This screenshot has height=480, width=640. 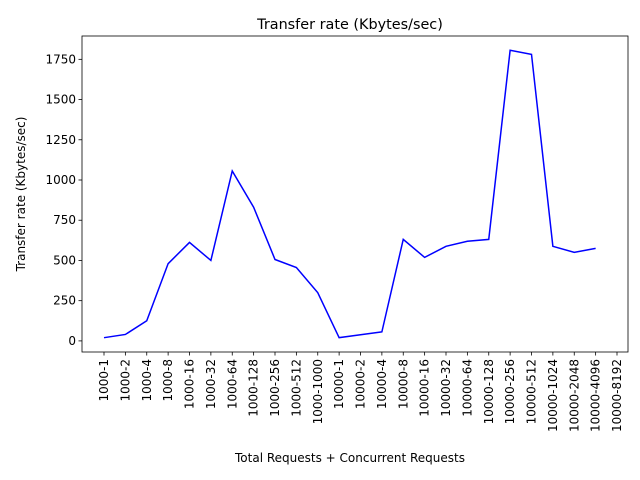 I want to click on y-axis-label: Transfer rate (Kbytes/sec), so click(x=21, y=195).